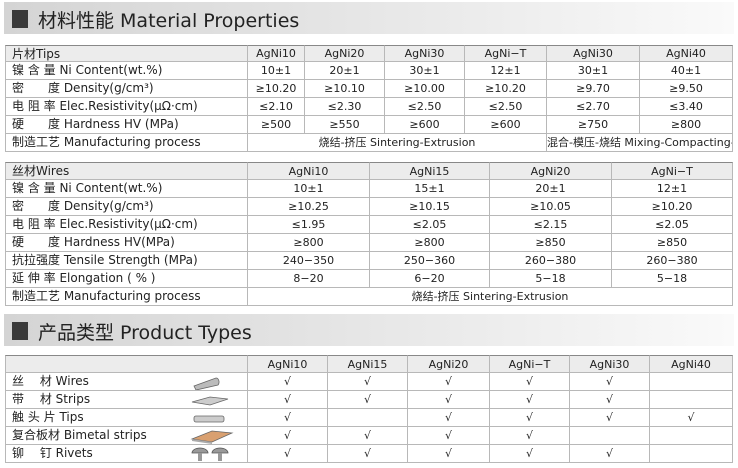 The image size is (738, 468). What do you see at coordinates (126, 189) in the screenshot?
I see `row-label: 镍 含 量 Ni Content(wt.%)` at bounding box center [126, 189].